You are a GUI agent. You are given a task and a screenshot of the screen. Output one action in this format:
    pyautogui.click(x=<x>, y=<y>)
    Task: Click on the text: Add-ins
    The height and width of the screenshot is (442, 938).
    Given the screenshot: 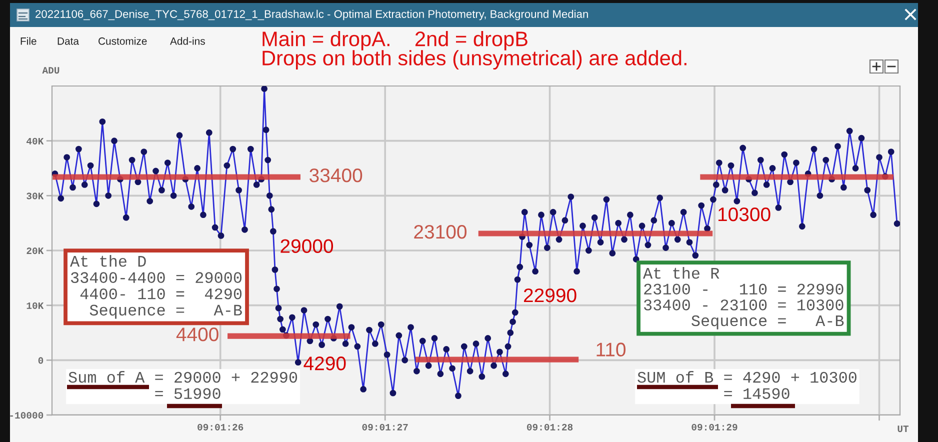 What is the action you would take?
    pyautogui.click(x=187, y=41)
    